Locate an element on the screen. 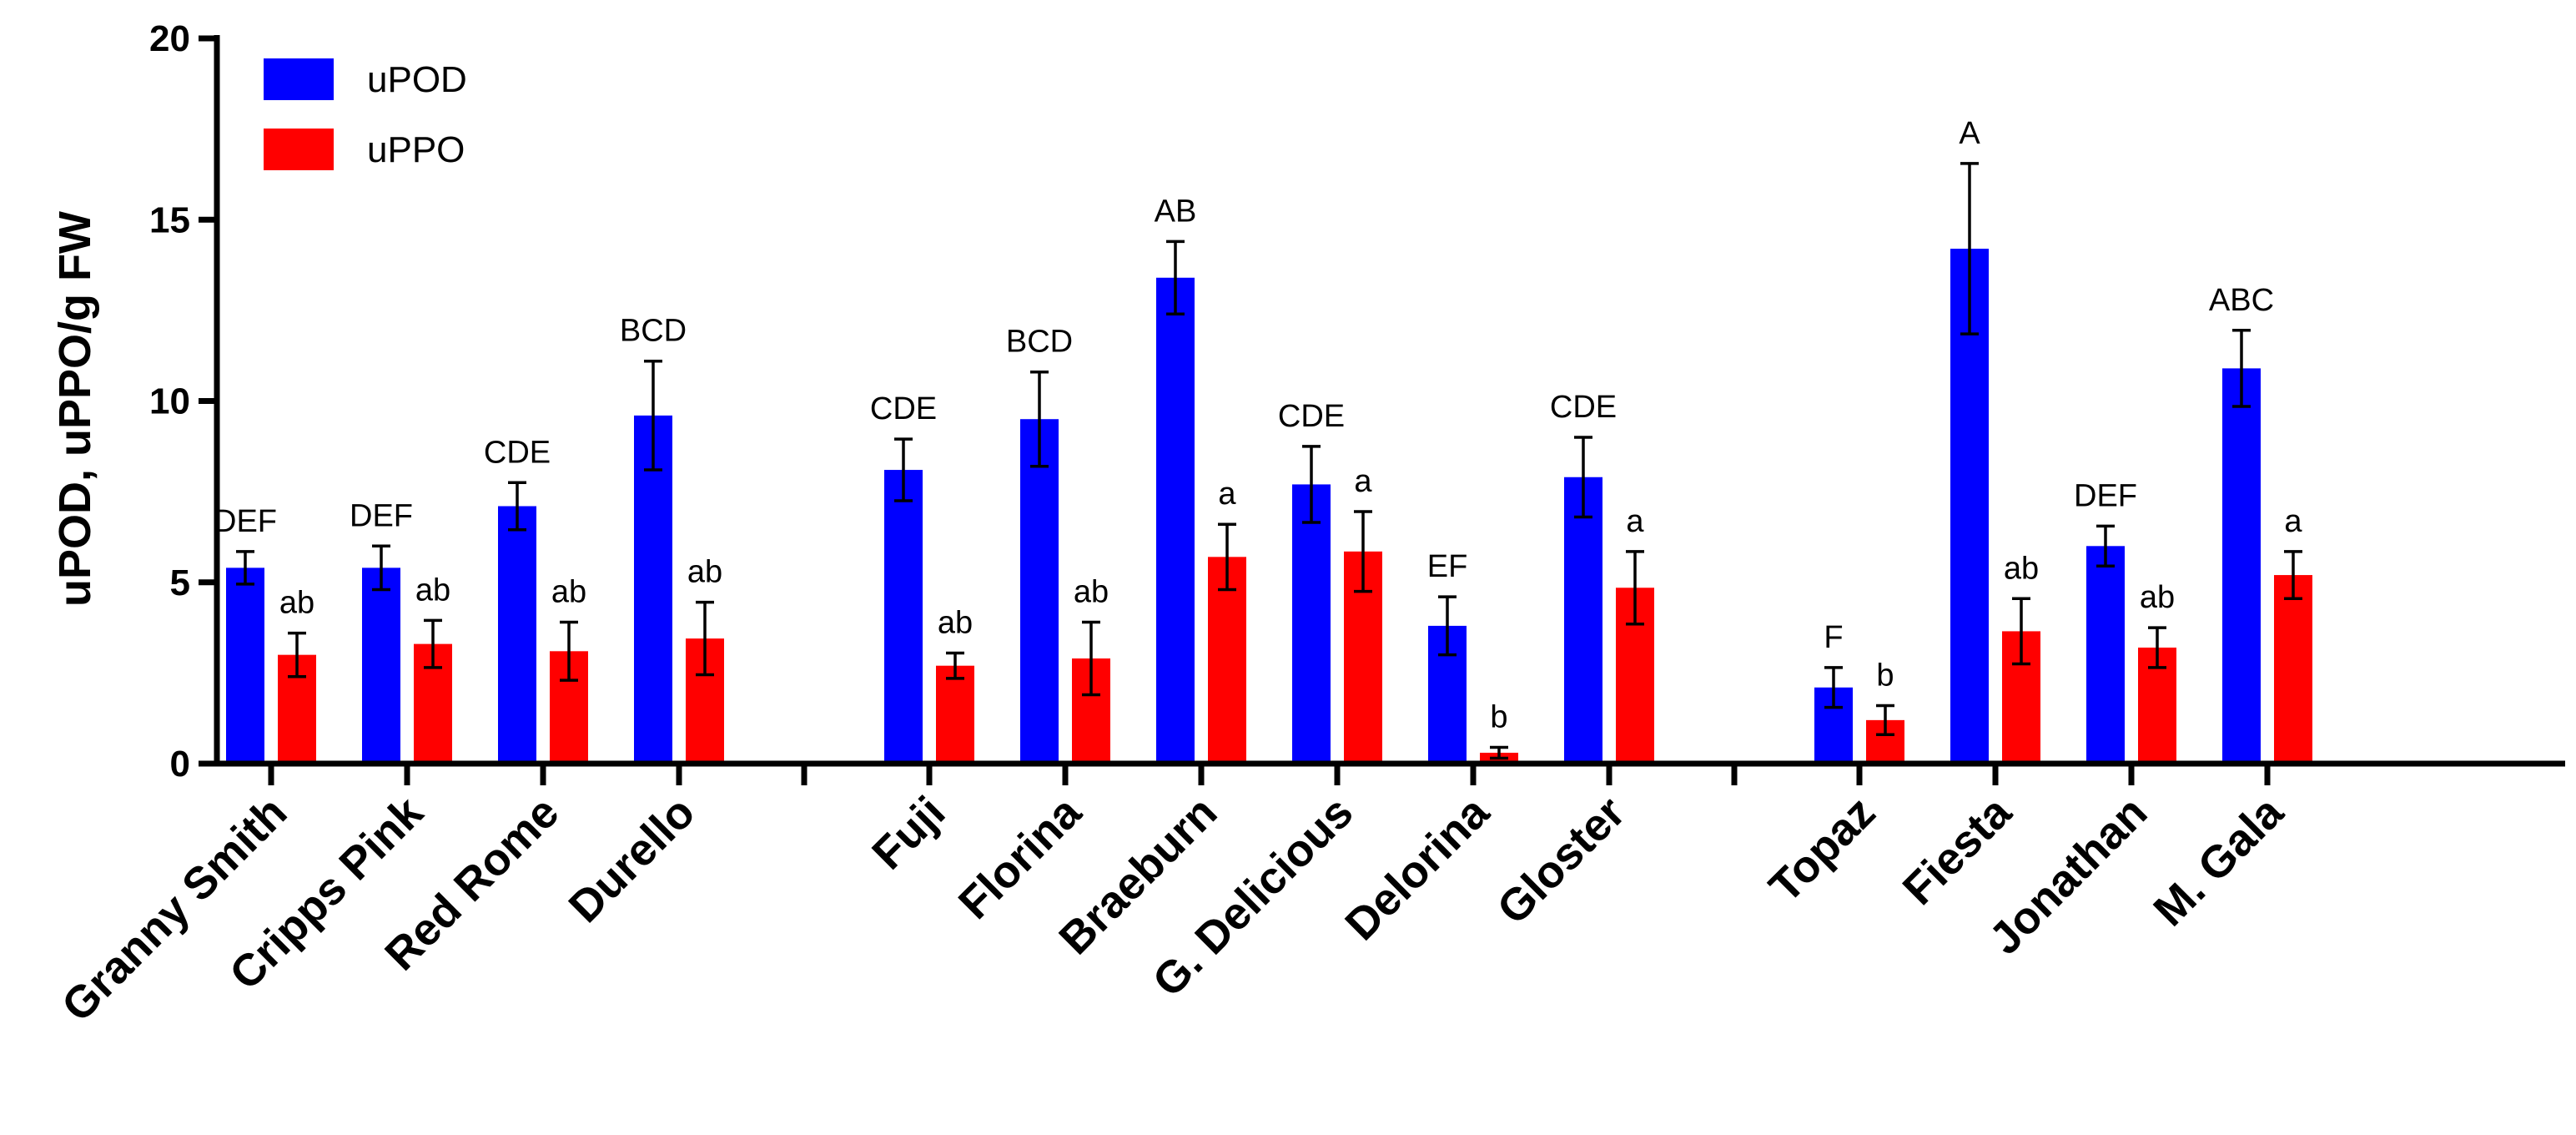  sig-label-uppo-braeburn: a is located at coordinates (1227, 494).